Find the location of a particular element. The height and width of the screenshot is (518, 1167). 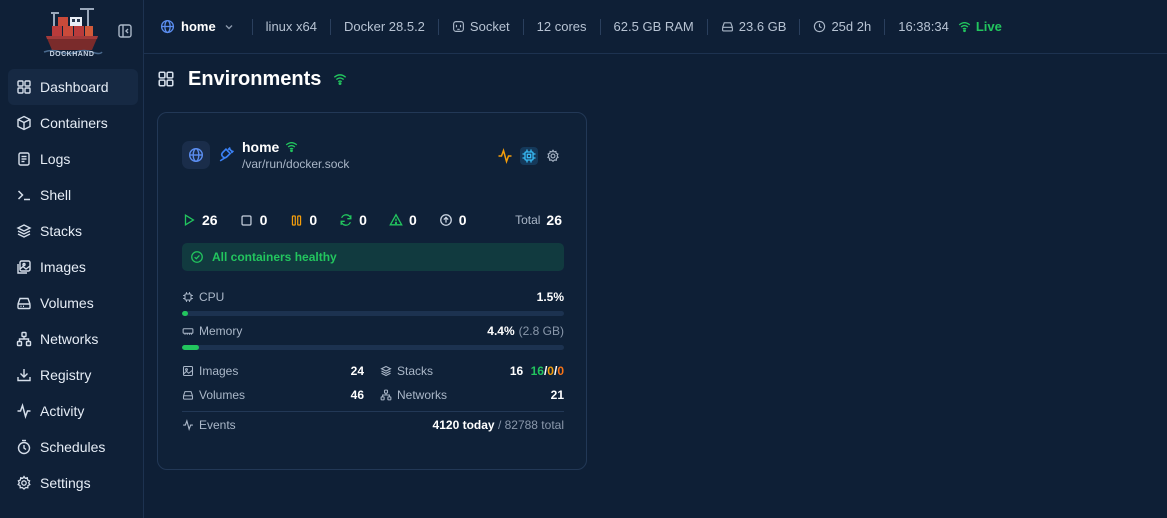

cpu-label: CPU is located at coordinates (212, 297).